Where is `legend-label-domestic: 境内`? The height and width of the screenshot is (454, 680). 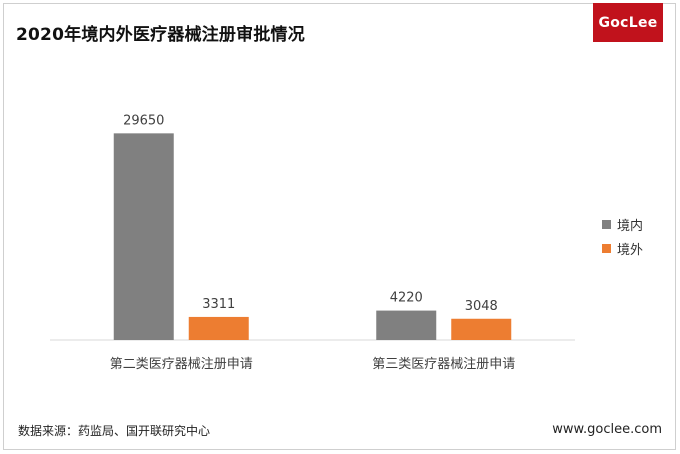 legend-label-domestic: 境内 is located at coordinates (630, 226).